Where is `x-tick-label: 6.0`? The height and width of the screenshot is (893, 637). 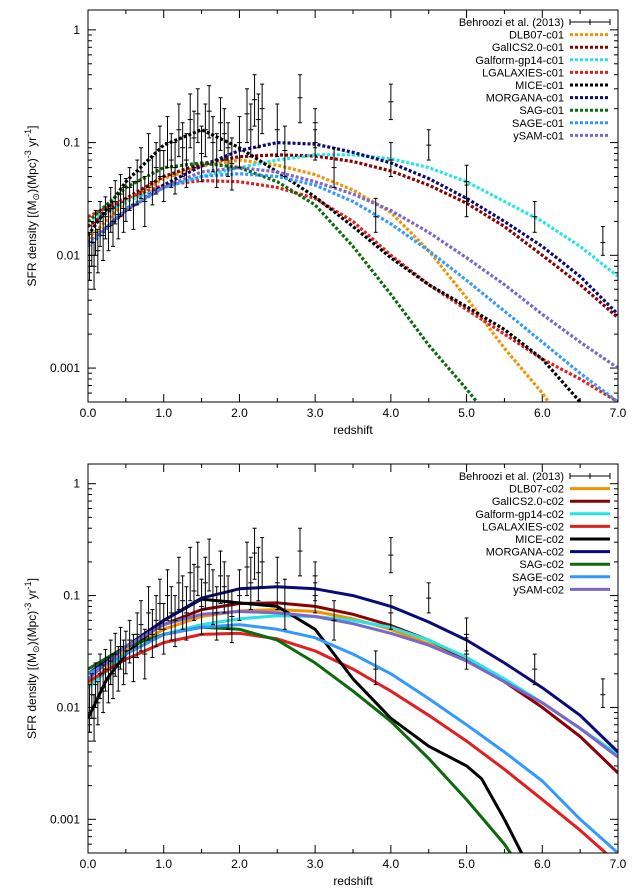
x-tick-label: 6.0 is located at coordinates (542, 864).